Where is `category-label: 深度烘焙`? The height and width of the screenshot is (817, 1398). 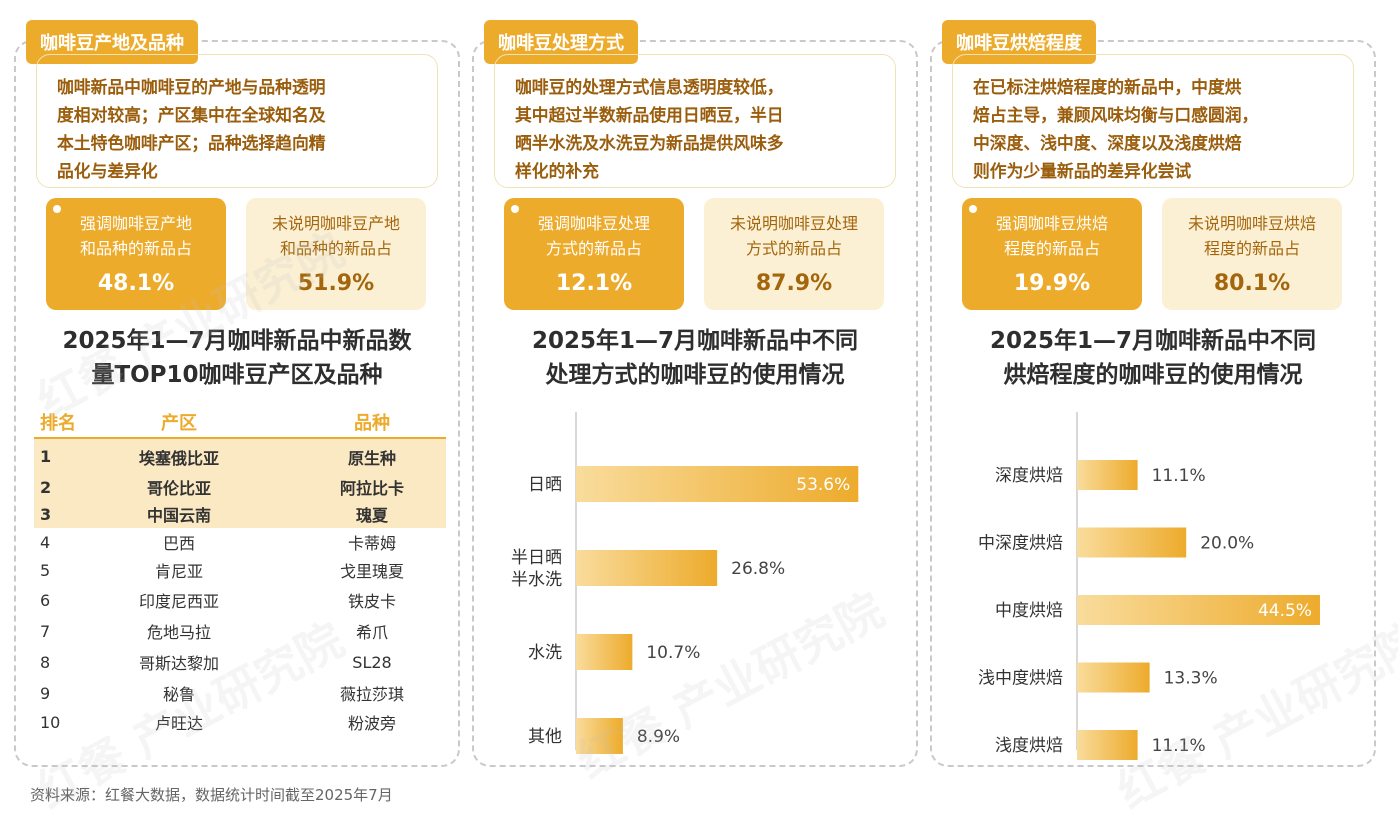
category-label: 深度烘焙 is located at coordinates (1029, 476).